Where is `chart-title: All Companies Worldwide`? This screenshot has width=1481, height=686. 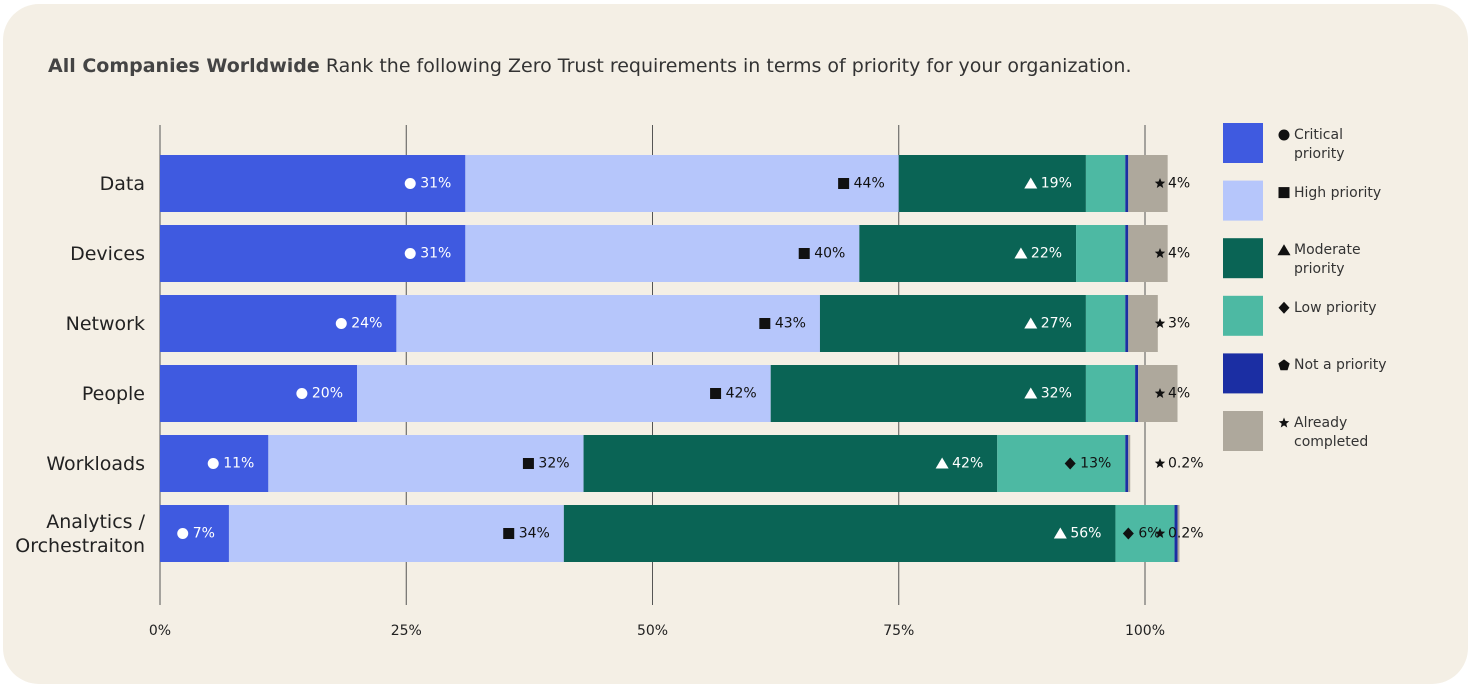
chart-title: All Companies Worldwide is located at coordinates (184, 66).